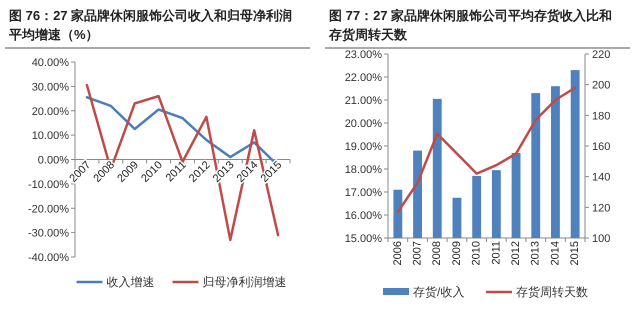  I want to click on y-tick-label: 22.00%, so click(363, 78).